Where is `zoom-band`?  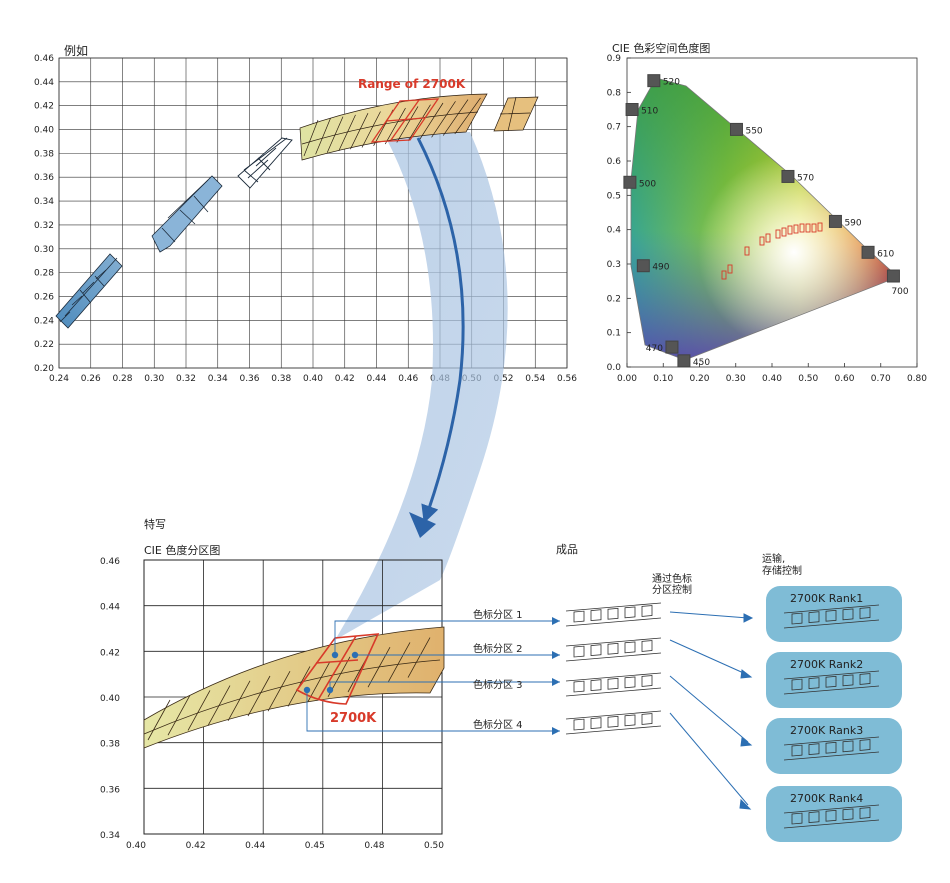 zoom-band is located at coordinates (421, 386).